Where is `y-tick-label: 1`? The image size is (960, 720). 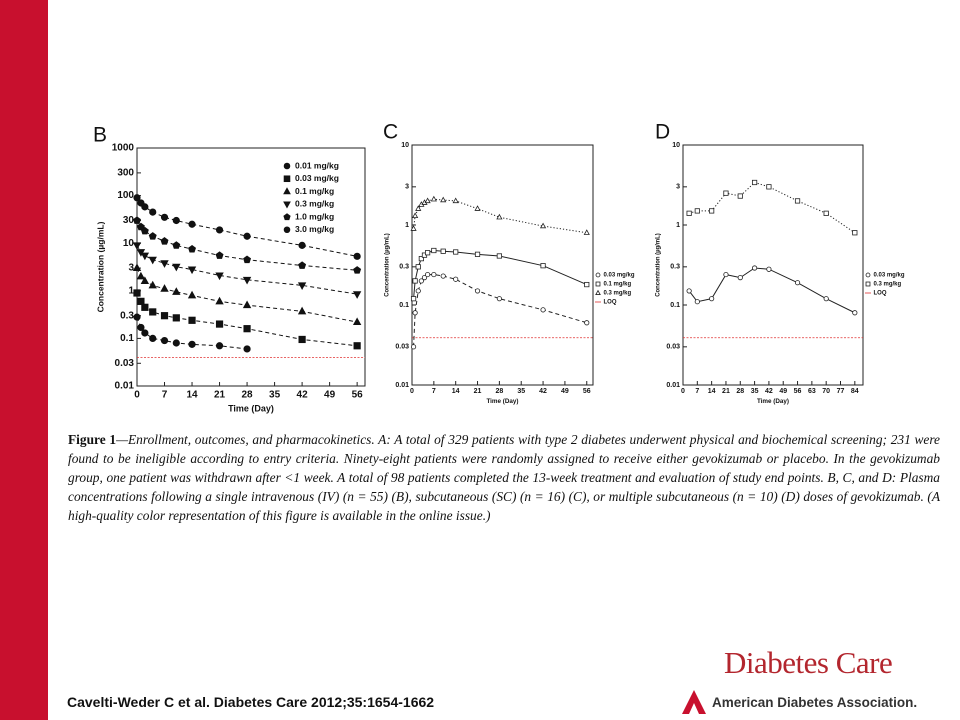
y-tick-label: 1 is located at coordinates (407, 225).